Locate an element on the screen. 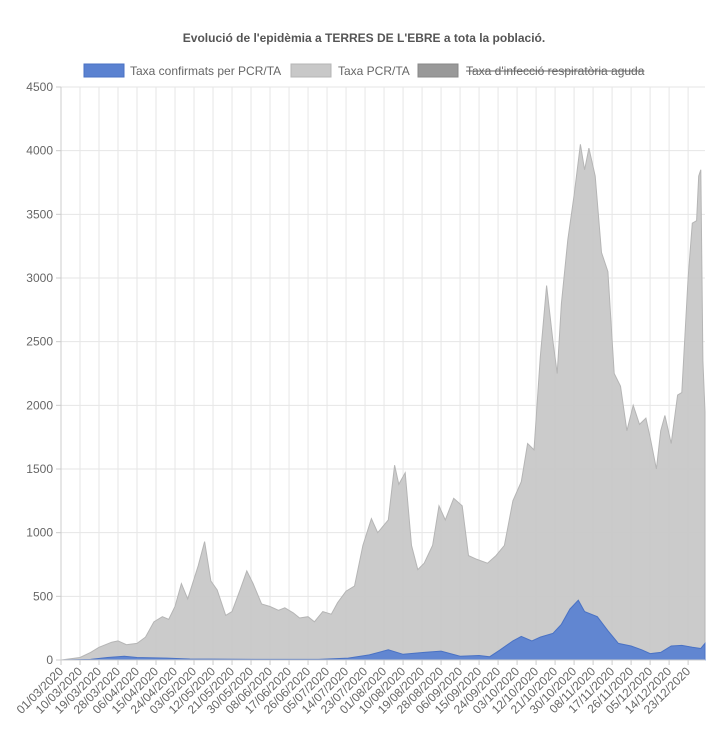 This screenshot has width=727, height=755. y-tick-label: 2500 is located at coordinates (39, 342).